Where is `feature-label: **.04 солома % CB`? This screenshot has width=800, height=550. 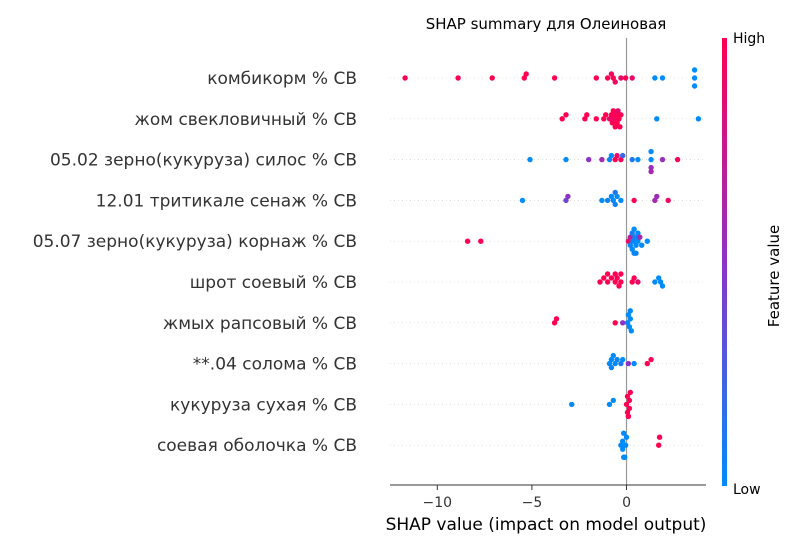 feature-label: **.04 солома % CB is located at coordinates (275, 365).